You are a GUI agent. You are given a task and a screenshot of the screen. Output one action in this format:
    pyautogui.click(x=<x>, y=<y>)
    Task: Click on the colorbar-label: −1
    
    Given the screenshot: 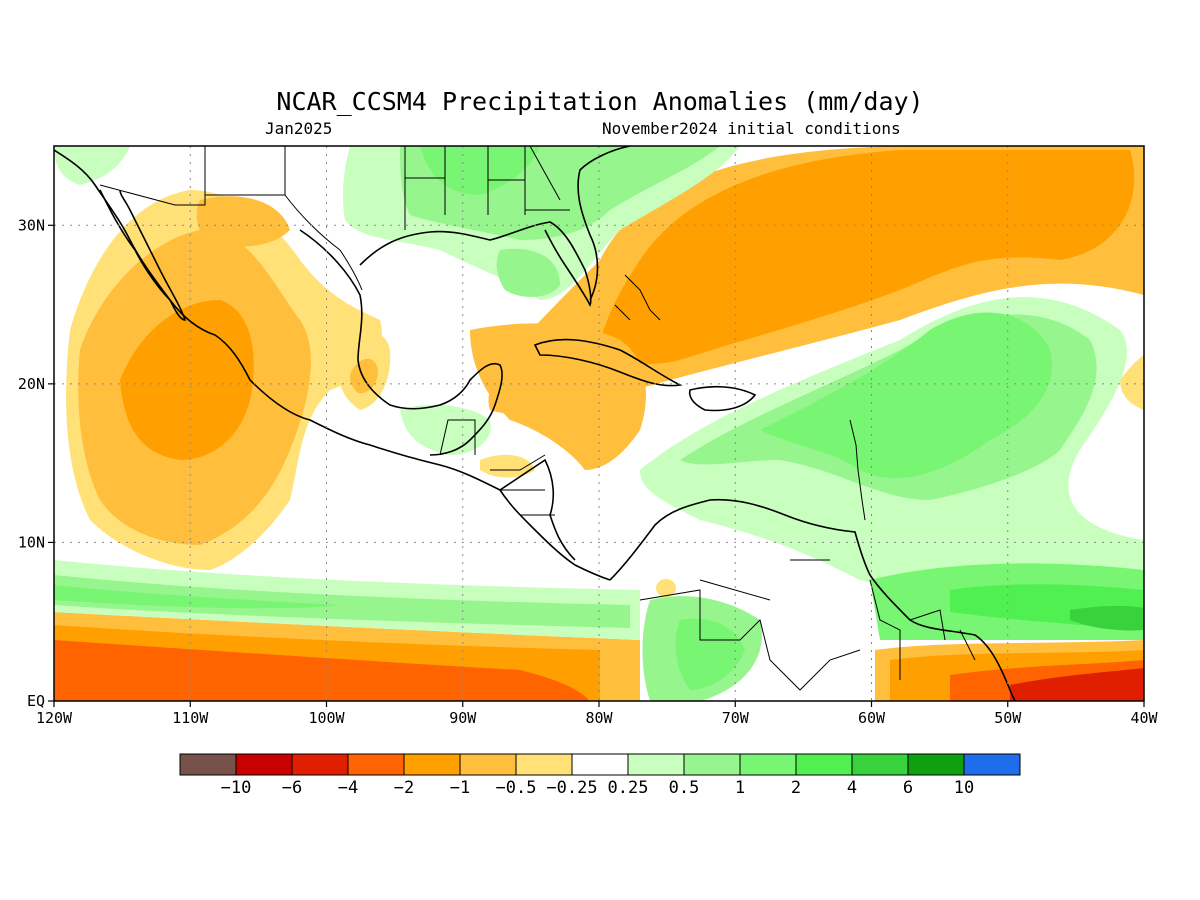 What is the action you would take?
    pyautogui.click(x=460, y=788)
    